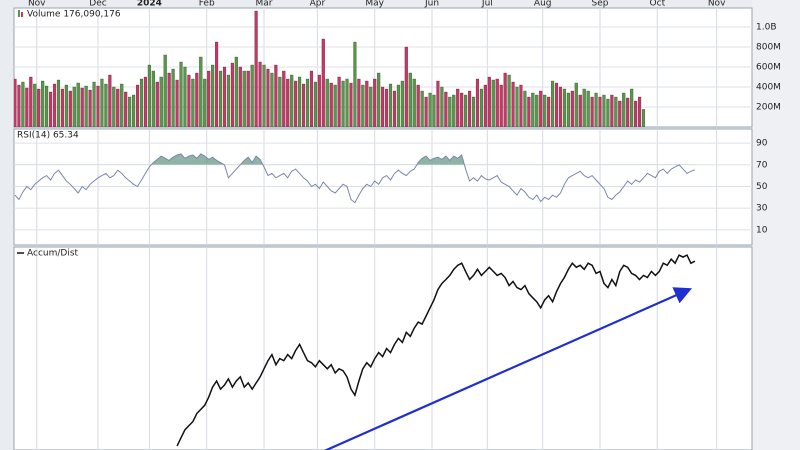 The width and height of the screenshot is (800, 450). What do you see at coordinates (543, 4) in the screenshot?
I see `x-tick-label: Aug` at bounding box center [543, 4].